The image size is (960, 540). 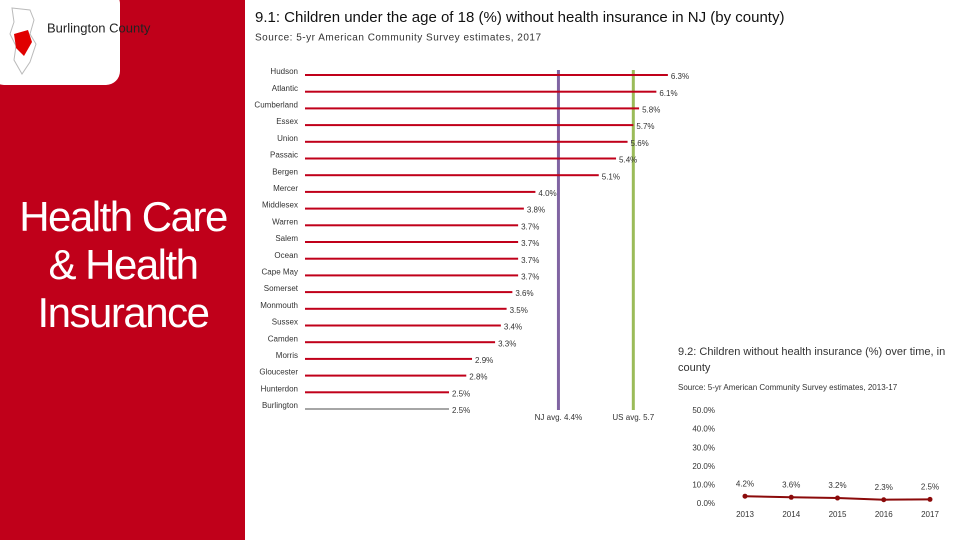 What do you see at coordinates (278, 372) in the screenshot?
I see `category-label: Gloucester` at bounding box center [278, 372].